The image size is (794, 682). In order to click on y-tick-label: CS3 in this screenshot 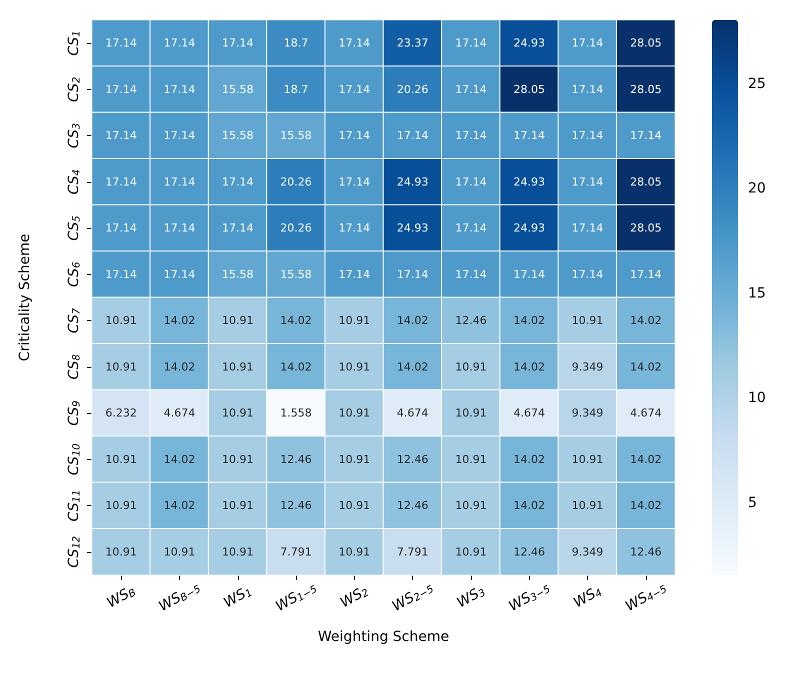, I will do `click(74, 135)`.